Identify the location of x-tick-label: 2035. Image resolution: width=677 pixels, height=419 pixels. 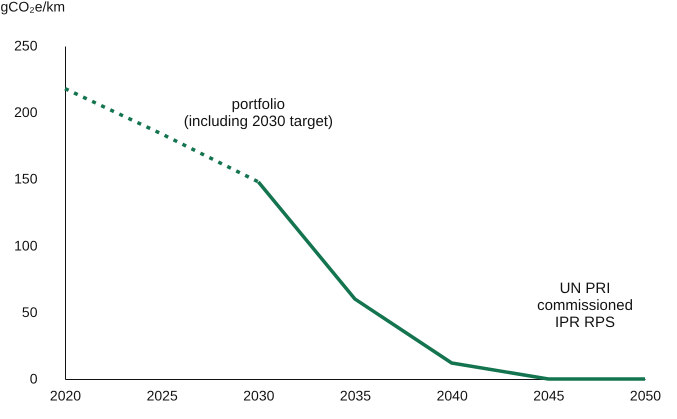
(356, 396).